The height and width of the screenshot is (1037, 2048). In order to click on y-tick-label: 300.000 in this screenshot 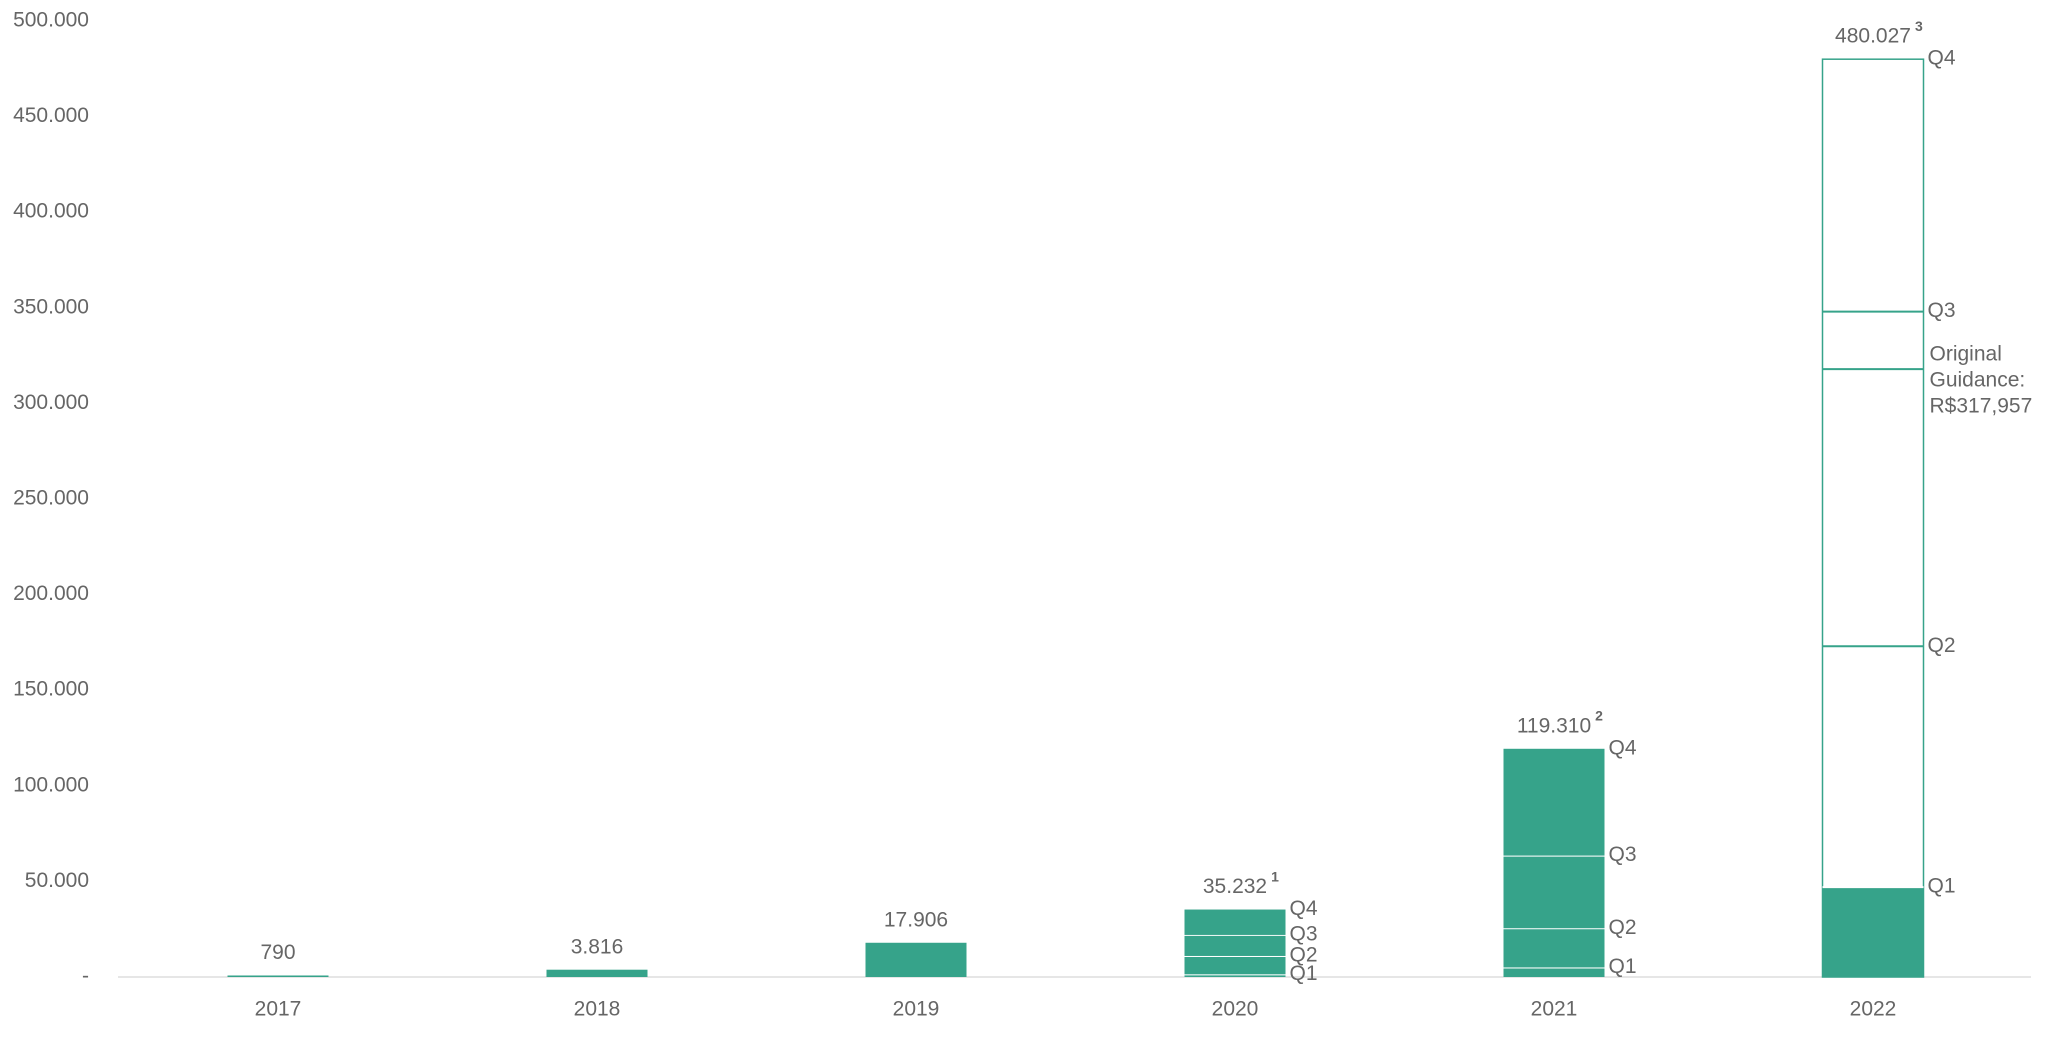, I will do `click(51, 402)`.